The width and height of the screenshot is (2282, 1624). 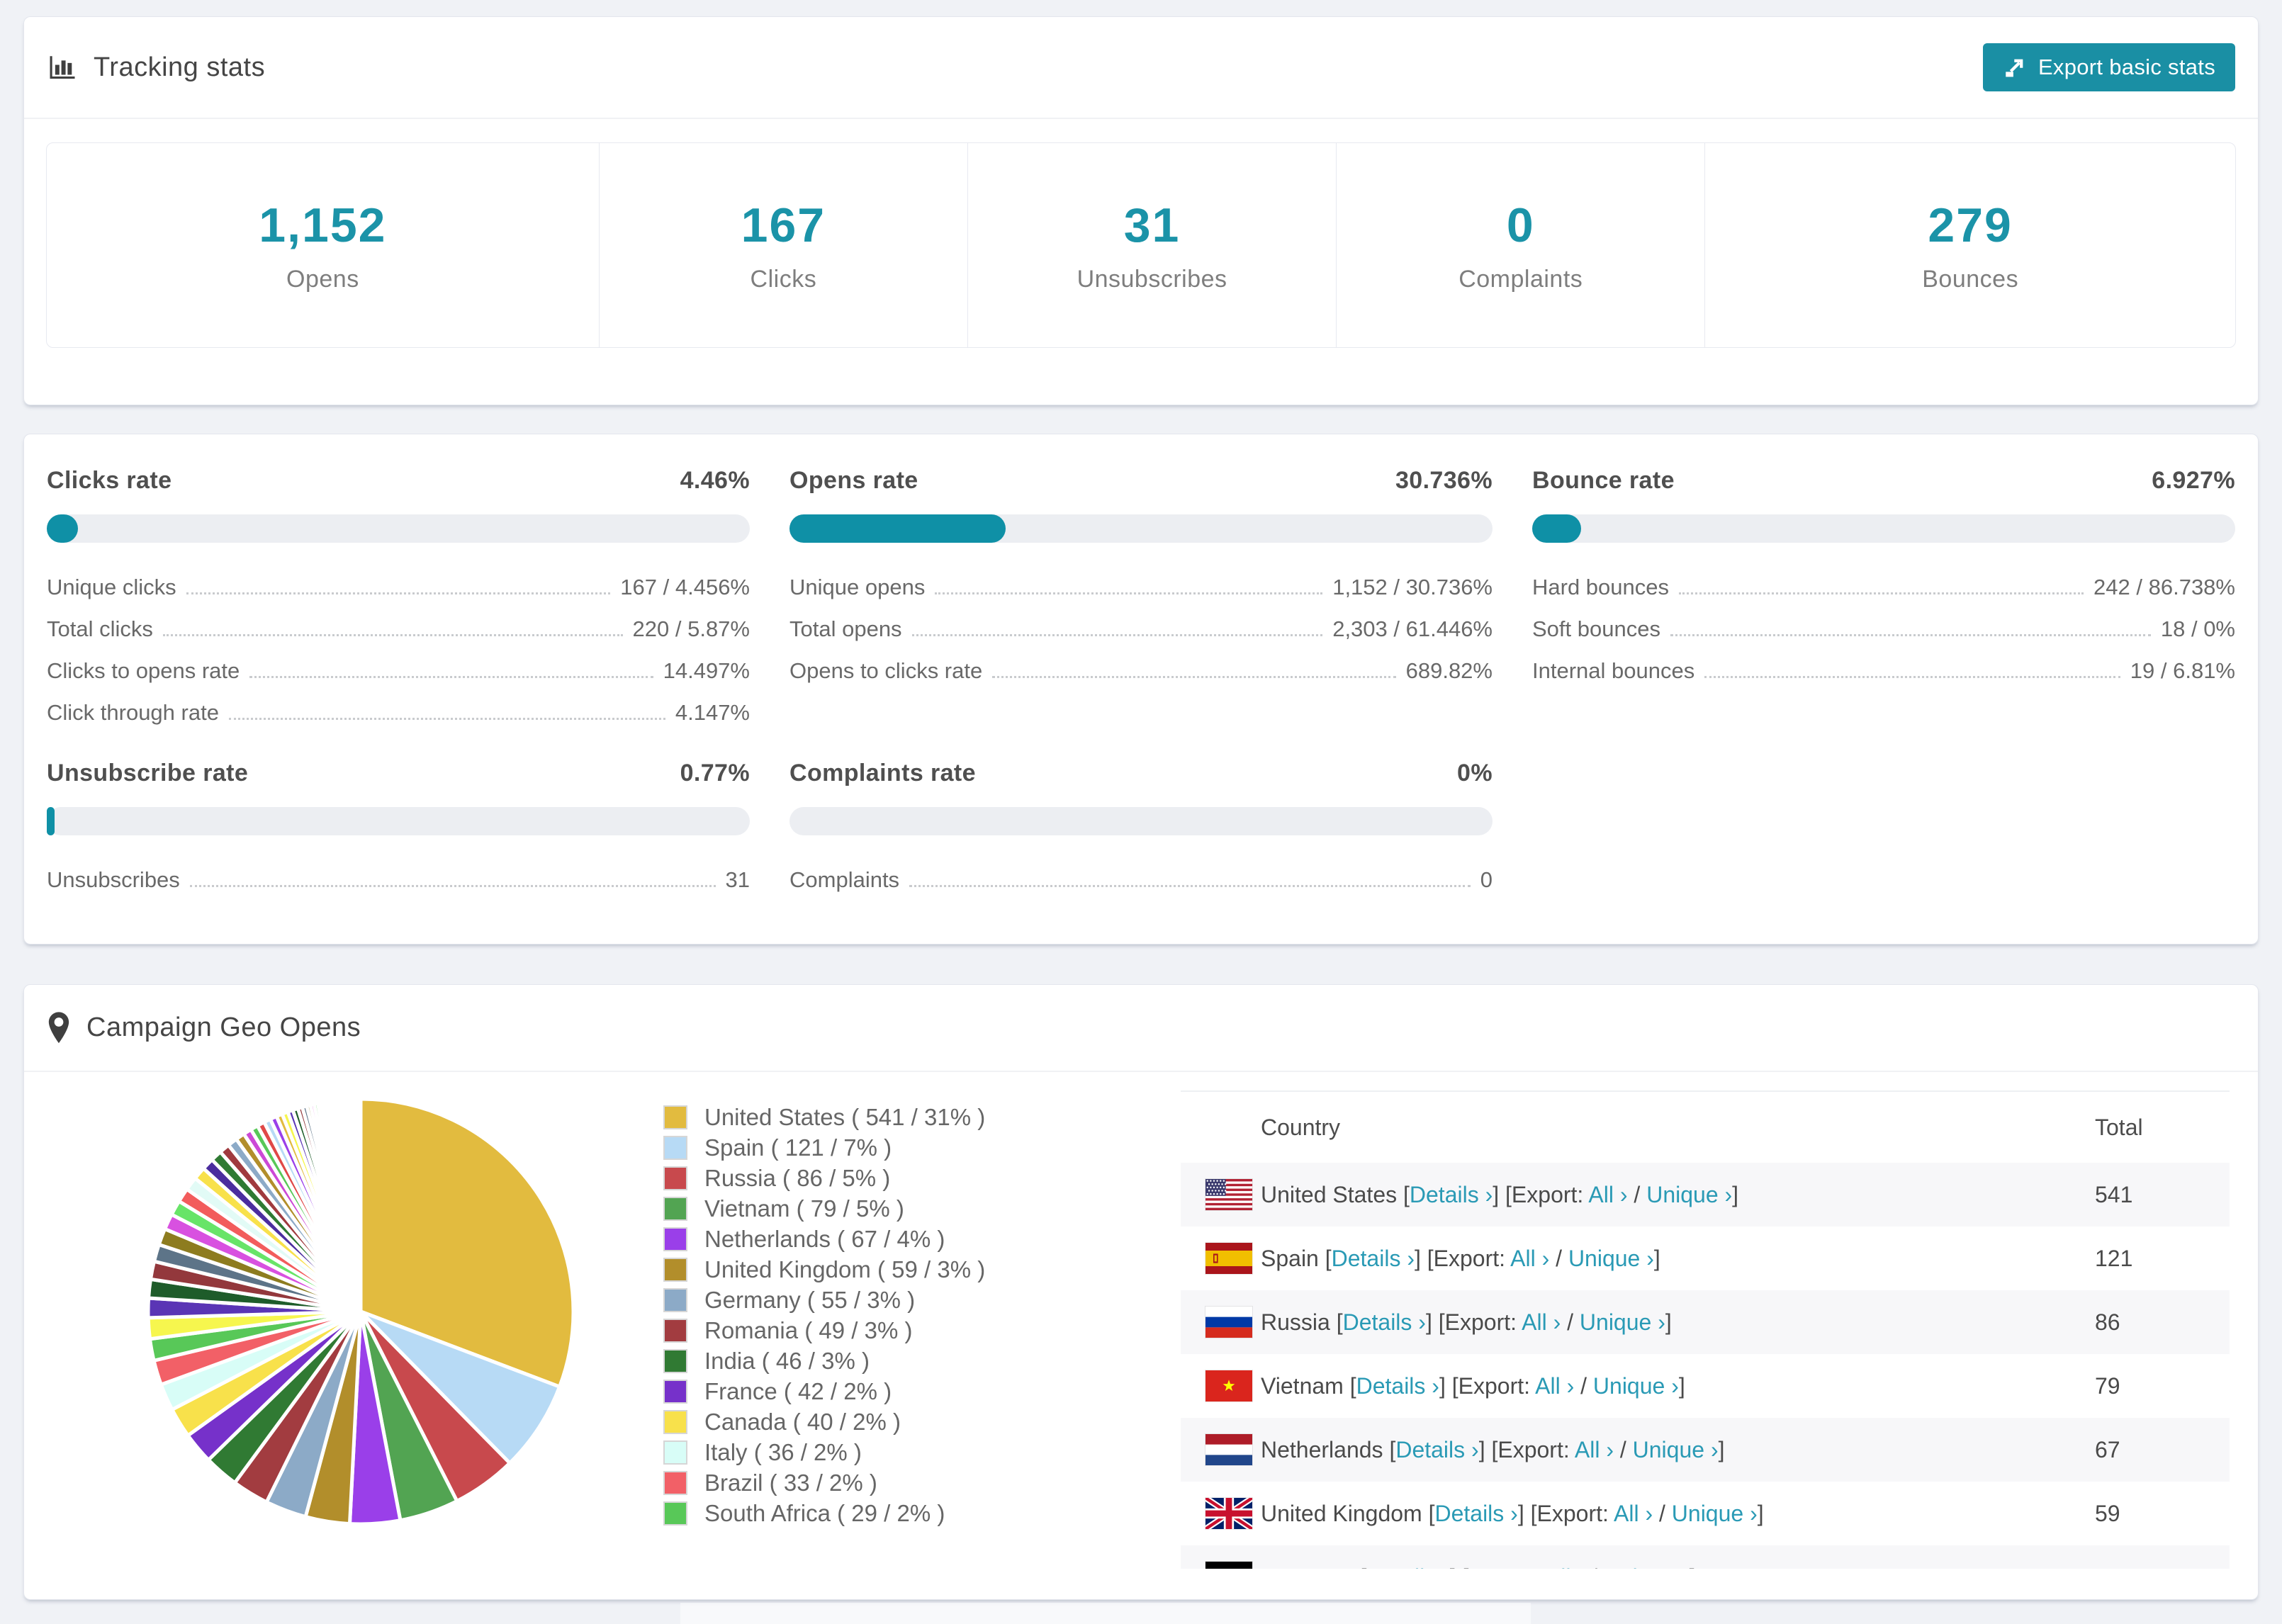 I want to click on table-header-row: Country Total, so click(x=1706, y=1127).